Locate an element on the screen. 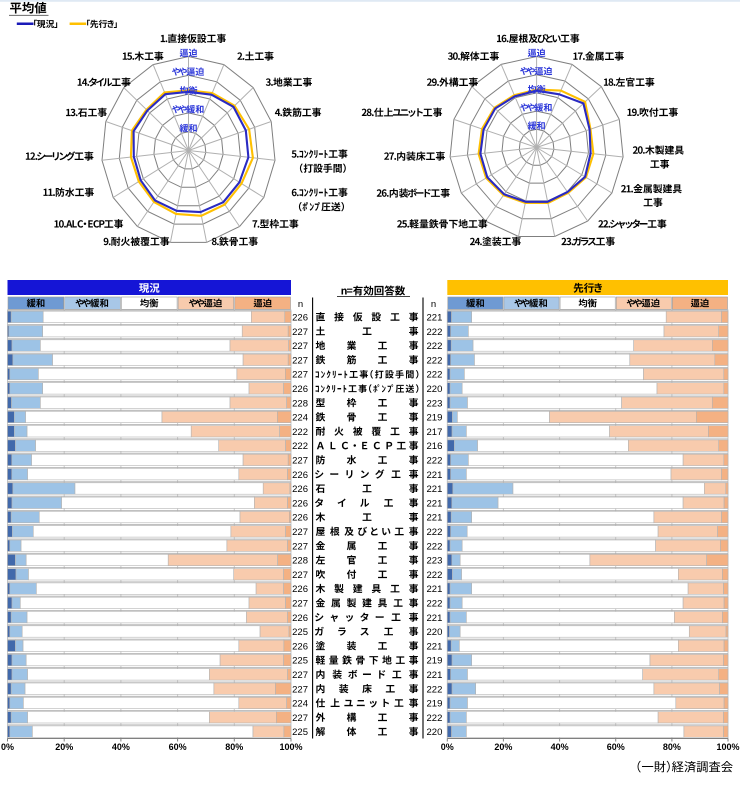 This screenshot has width=740, height=800. svg-text: 216 is located at coordinates (435, 446).